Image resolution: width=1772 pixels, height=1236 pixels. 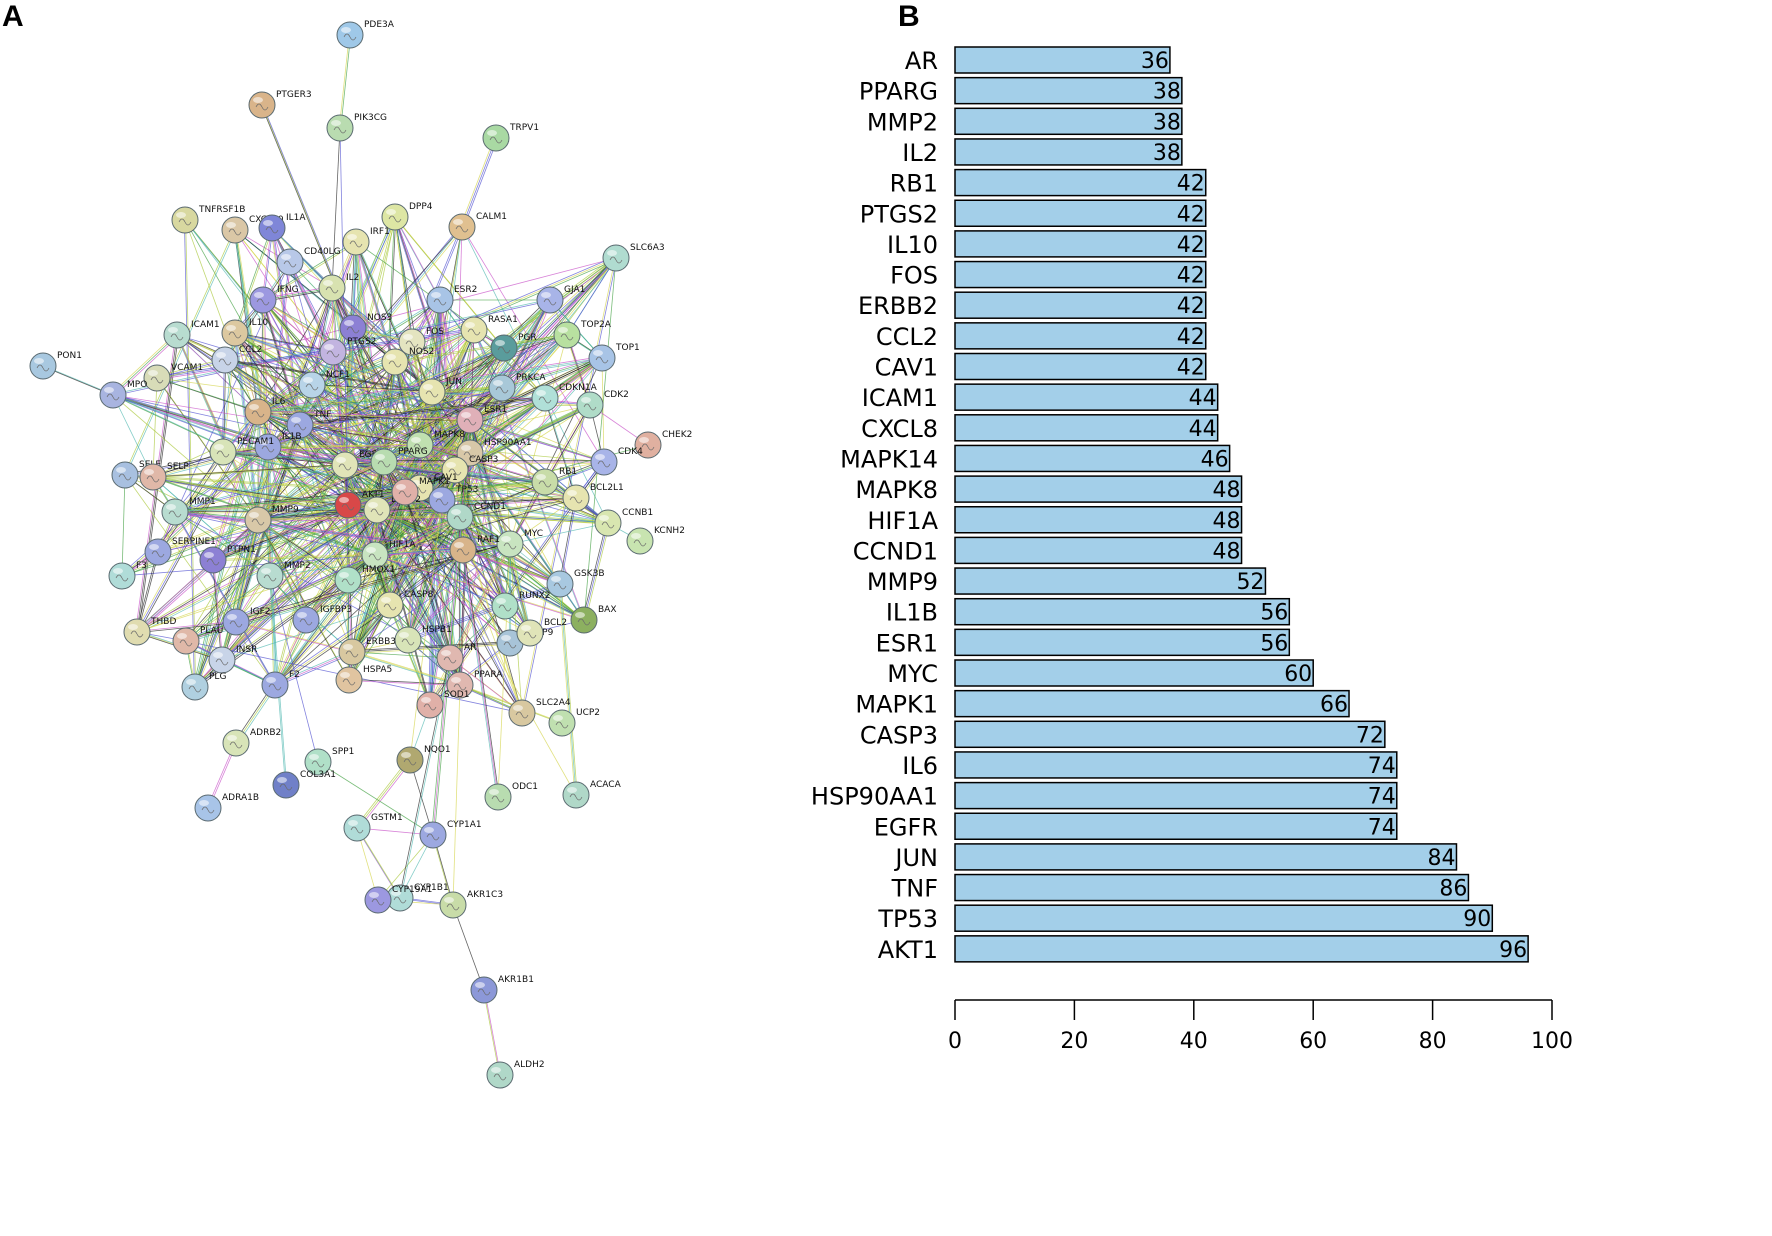 I want to click on protein-node: PTGS2, so click(x=347, y=351).